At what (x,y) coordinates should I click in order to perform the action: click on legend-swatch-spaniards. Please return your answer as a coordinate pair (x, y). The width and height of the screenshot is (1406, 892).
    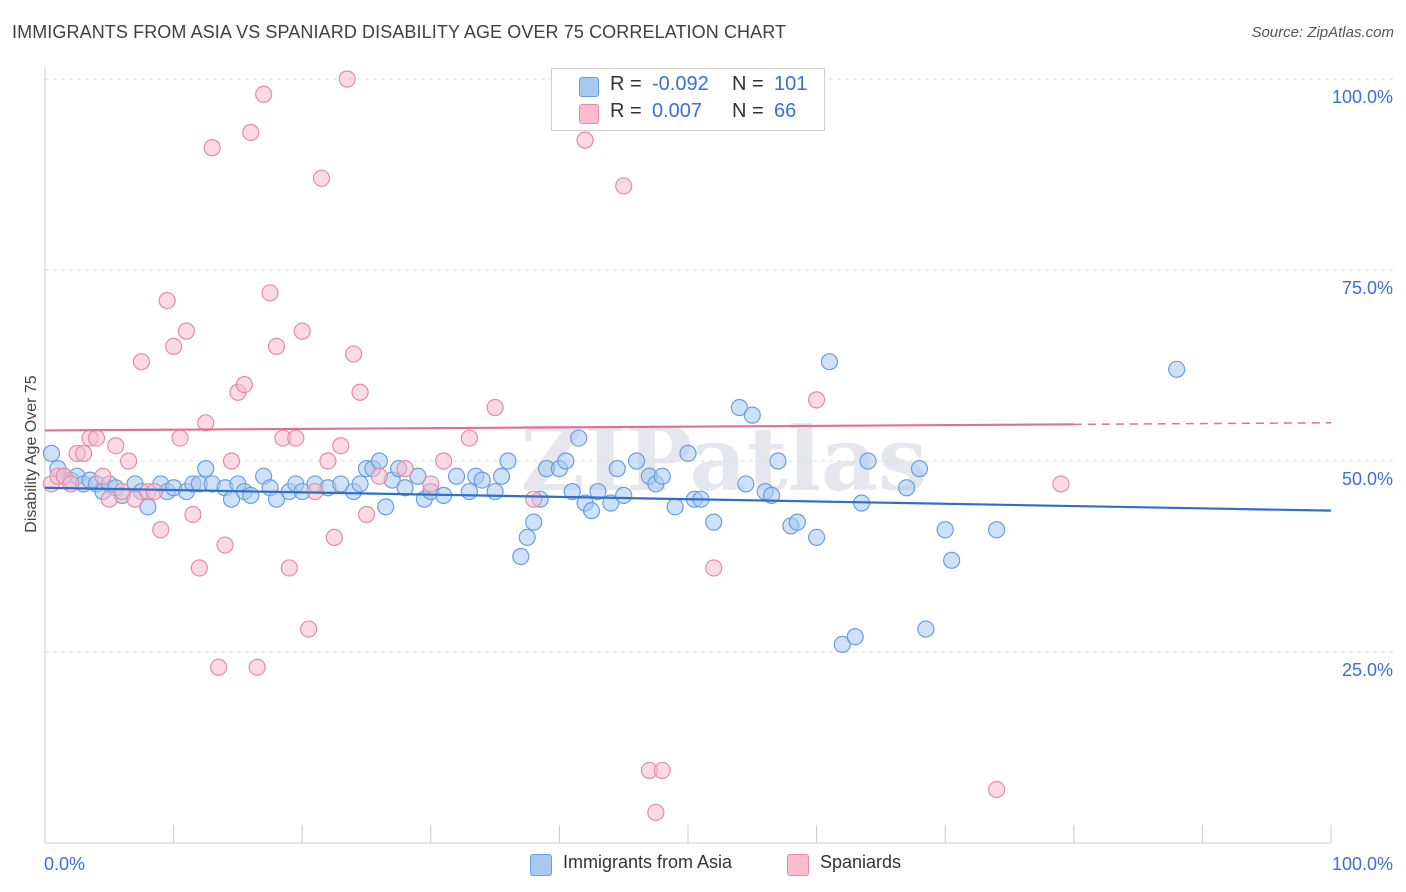
    Looking at the image, I should click on (798, 865).